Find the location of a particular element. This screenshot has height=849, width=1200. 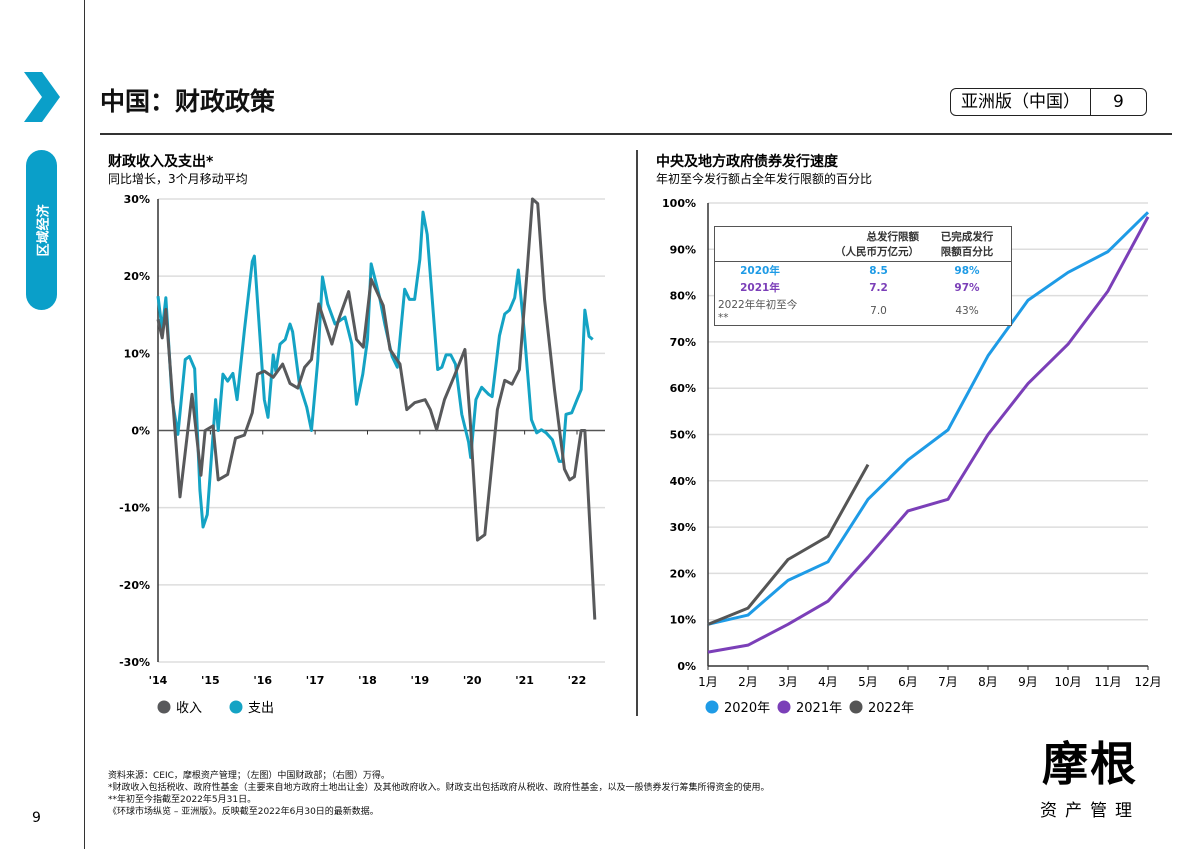

y-tick-label: 40% is located at coordinates (683, 481).